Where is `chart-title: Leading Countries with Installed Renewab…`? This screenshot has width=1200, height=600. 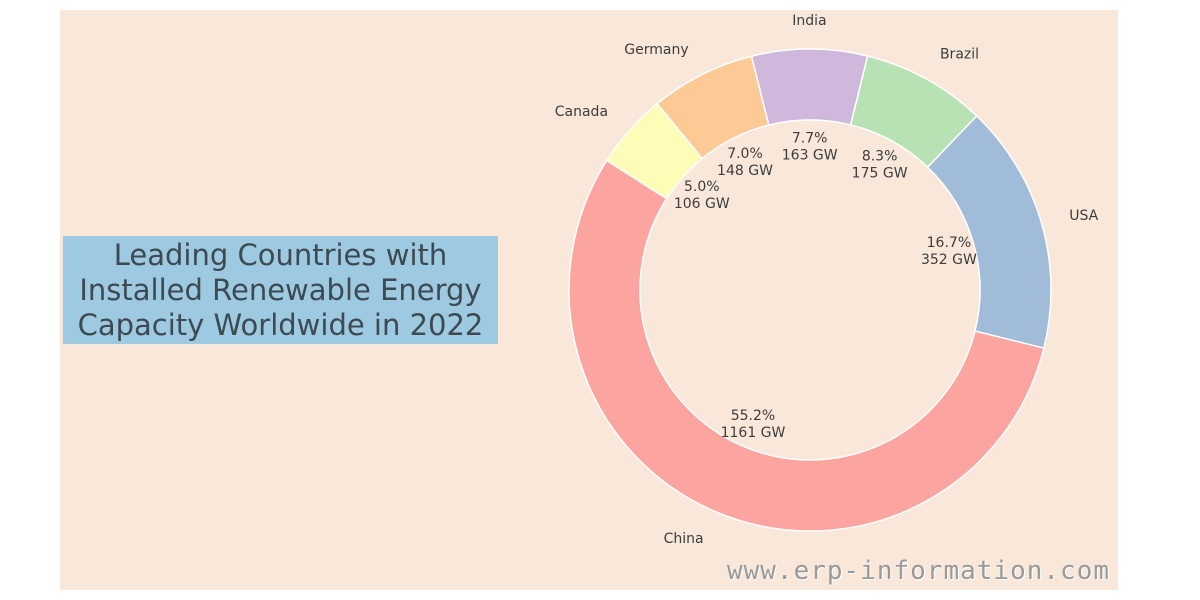 chart-title: Leading Countries with Installed Renewab… is located at coordinates (280, 289).